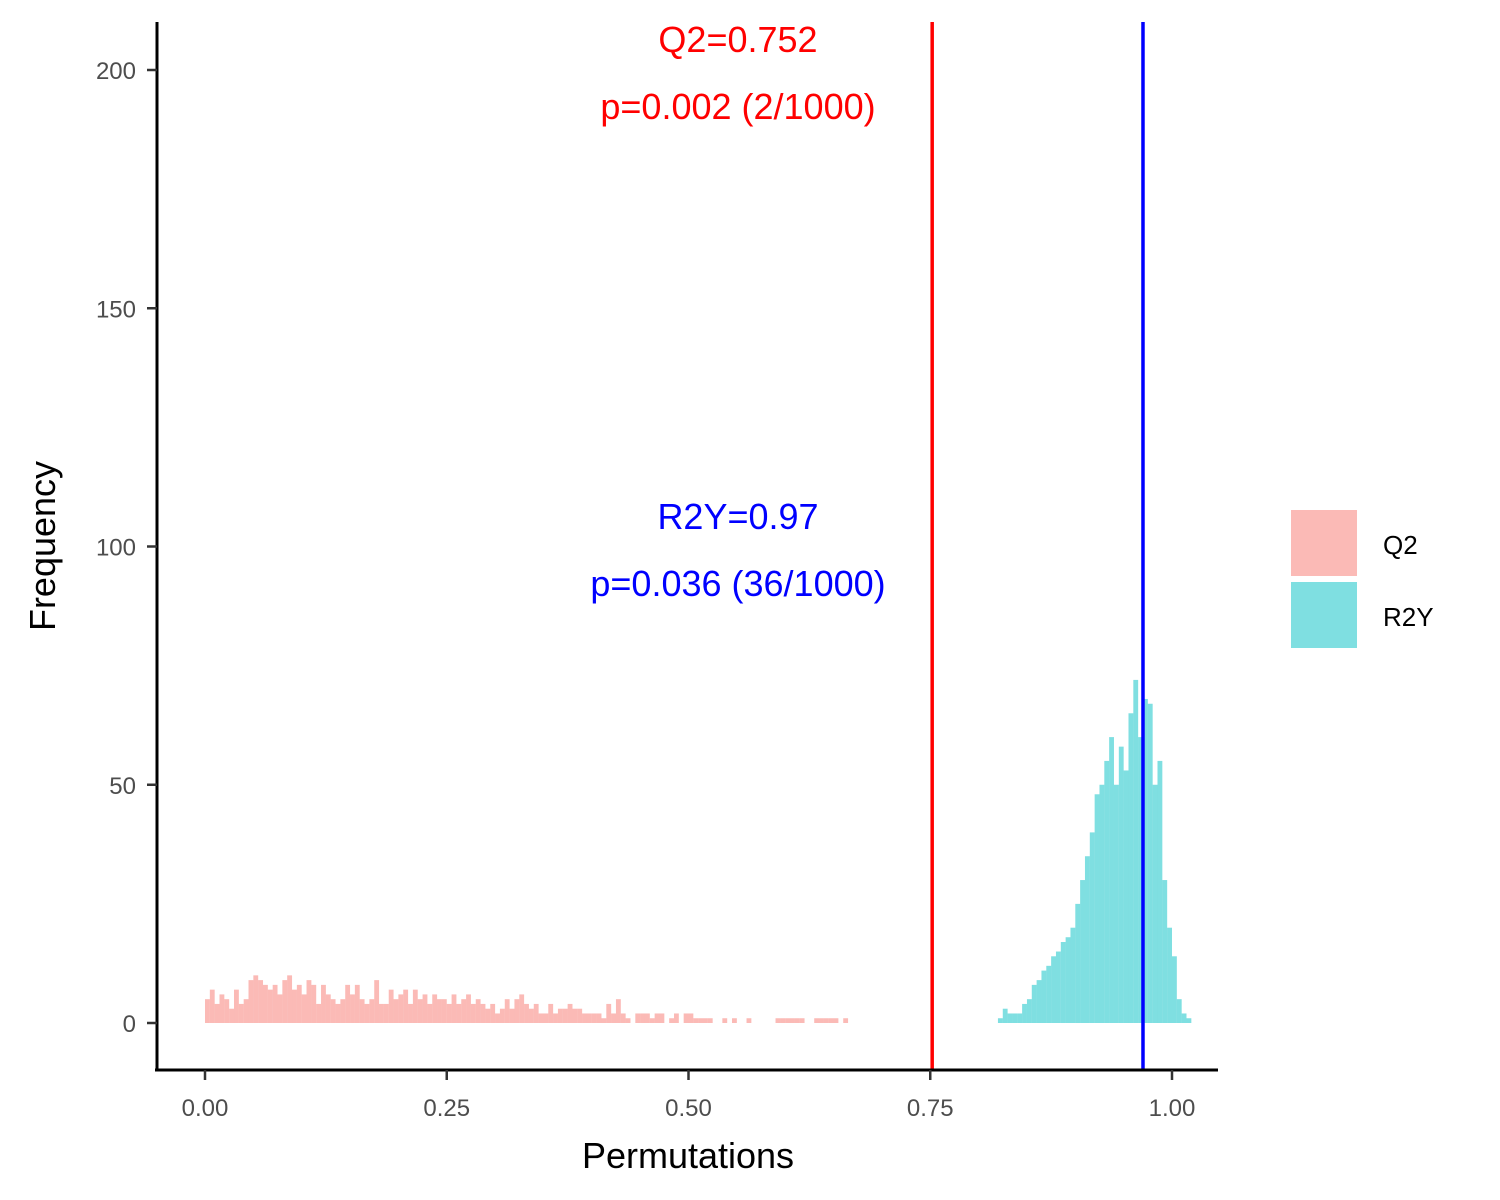 Image resolution: width=1500 pixels, height=1200 pixels. Describe the element at coordinates (1324, 543) in the screenshot. I see `legend-swatch-q2` at that location.